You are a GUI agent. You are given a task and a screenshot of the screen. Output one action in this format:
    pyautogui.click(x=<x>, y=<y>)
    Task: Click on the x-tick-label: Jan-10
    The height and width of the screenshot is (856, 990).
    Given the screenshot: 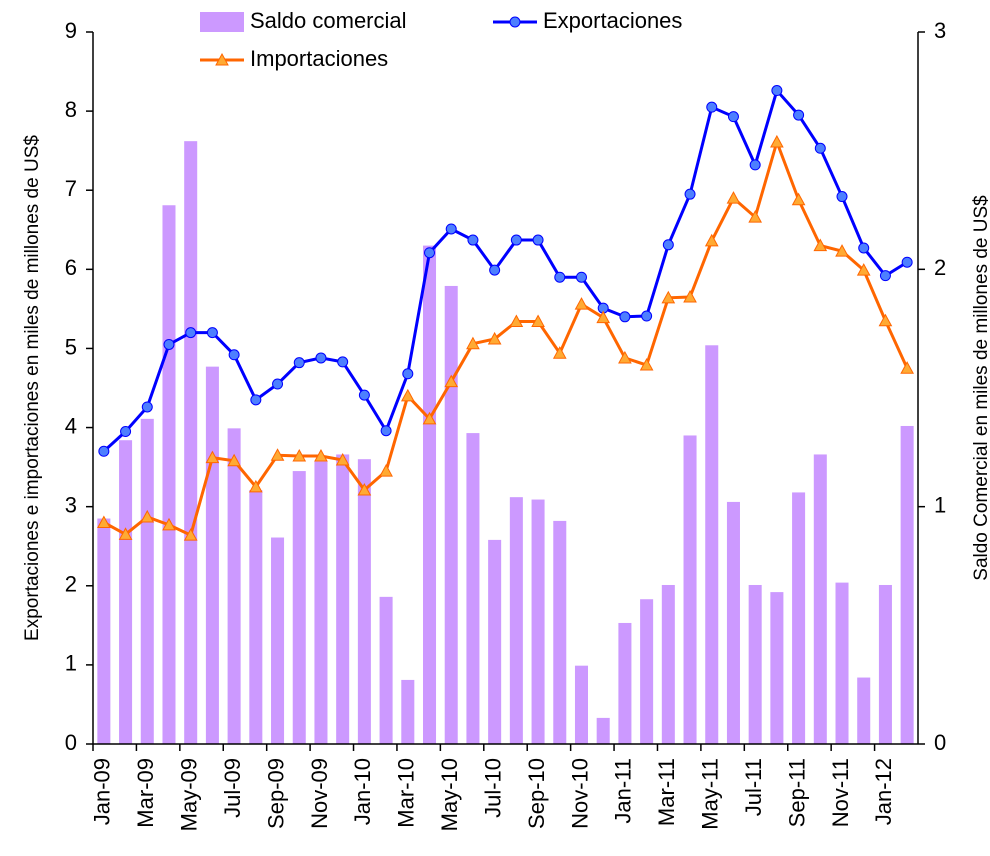 What is the action you would take?
    pyautogui.click(x=362, y=791)
    